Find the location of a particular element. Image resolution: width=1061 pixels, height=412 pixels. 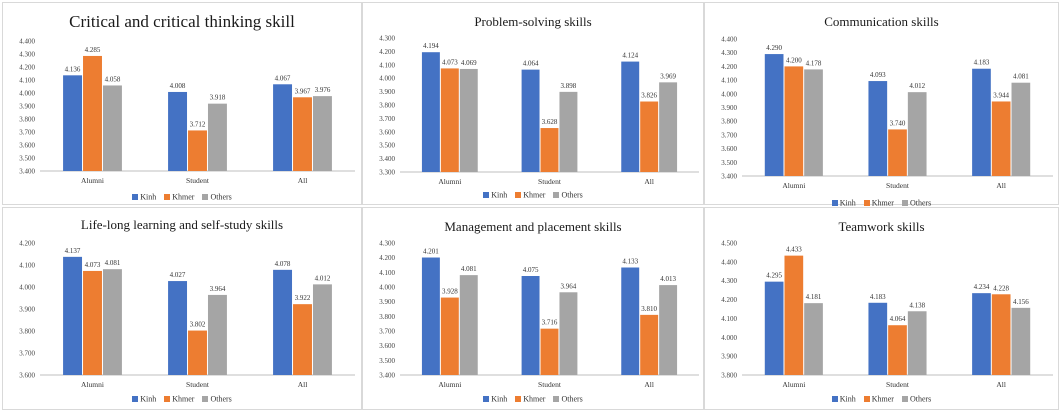

data-label: 4.078 is located at coordinates (283, 264).